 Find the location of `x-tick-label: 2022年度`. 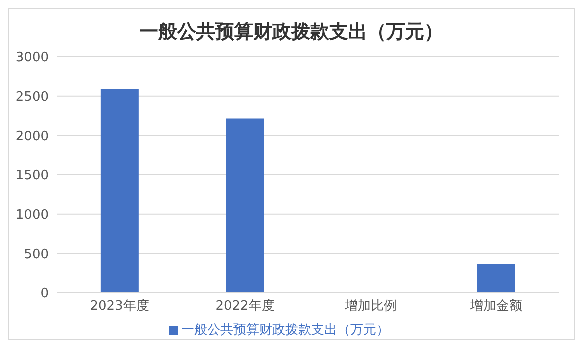

x-tick-label: 2022年度 is located at coordinates (245, 306).